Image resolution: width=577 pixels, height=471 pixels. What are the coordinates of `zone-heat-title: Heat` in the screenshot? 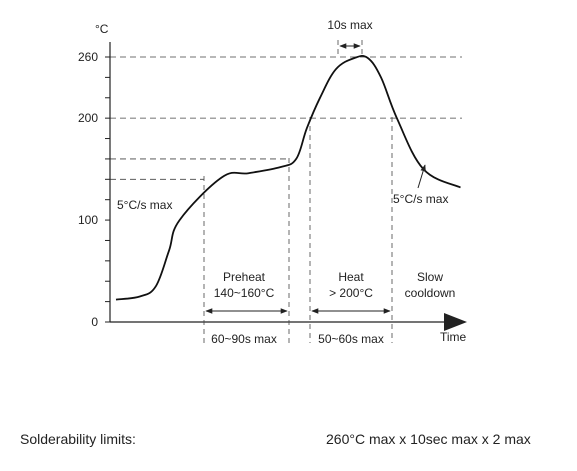 It's located at (351, 277).